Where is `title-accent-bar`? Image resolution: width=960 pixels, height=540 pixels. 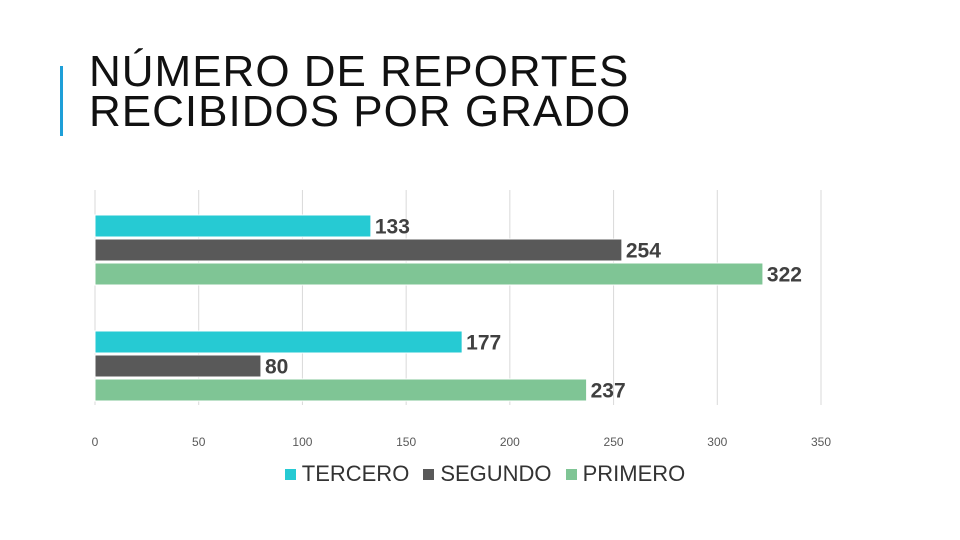
title-accent-bar is located at coordinates (61, 101).